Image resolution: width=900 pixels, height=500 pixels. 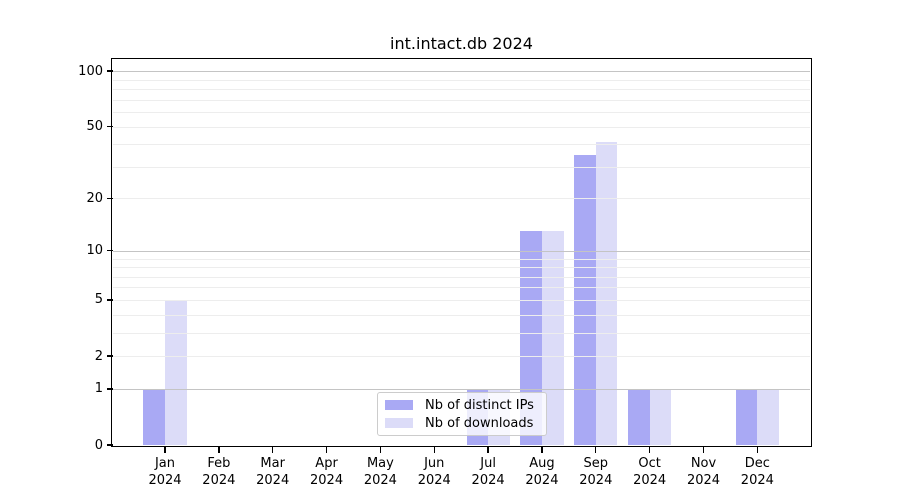 What do you see at coordinates (596, 472) in the screenshot?
I see `xtick-label-sep: Sep 2024` at bounding box center [596, 472].